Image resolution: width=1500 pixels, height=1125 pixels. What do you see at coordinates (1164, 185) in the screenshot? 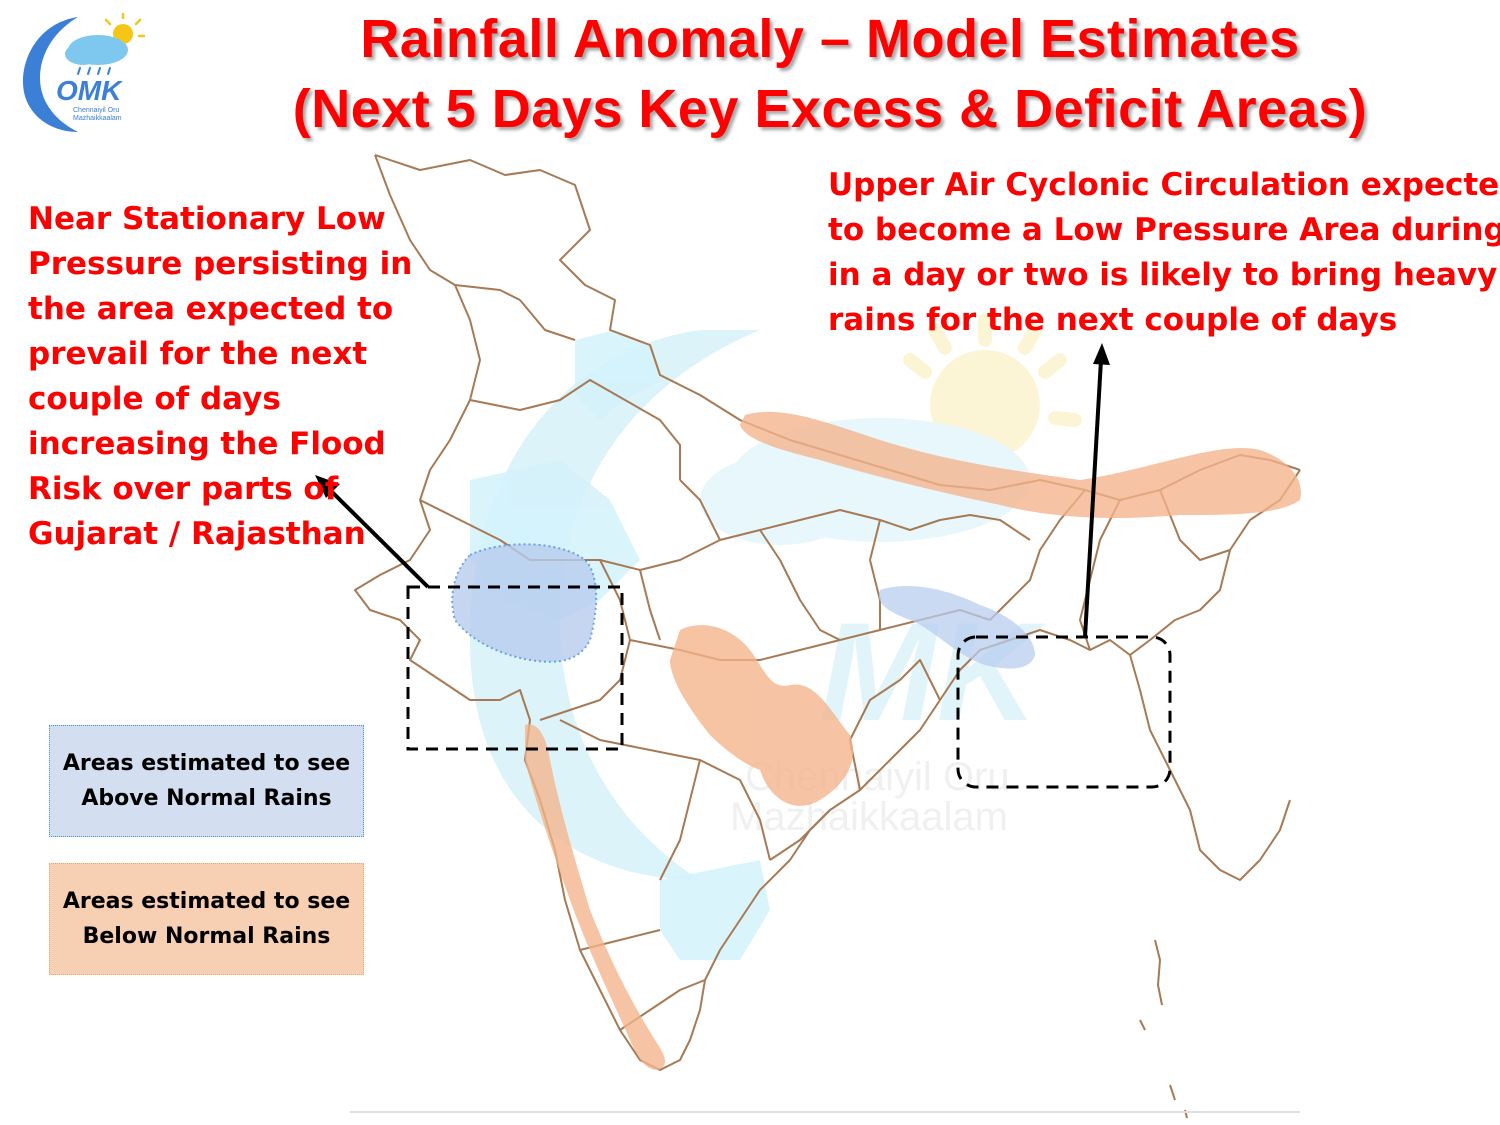
I see `annotation-right-line: Upper Air Cyclonic Circulation expected` at bounding box center [1164, 185].